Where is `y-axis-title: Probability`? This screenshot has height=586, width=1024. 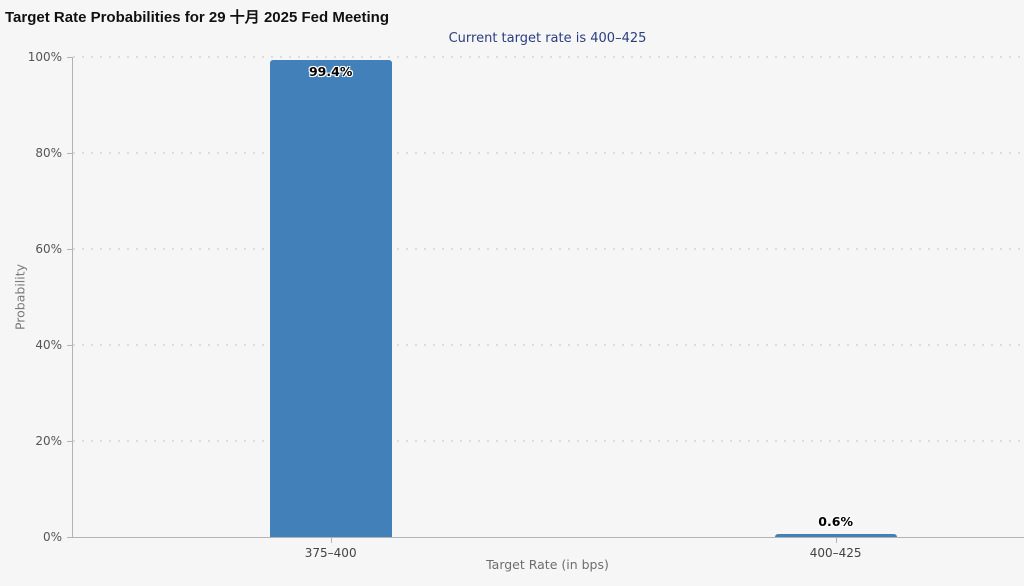
y-axis-title: Probability is located at coordinates (20, 297).